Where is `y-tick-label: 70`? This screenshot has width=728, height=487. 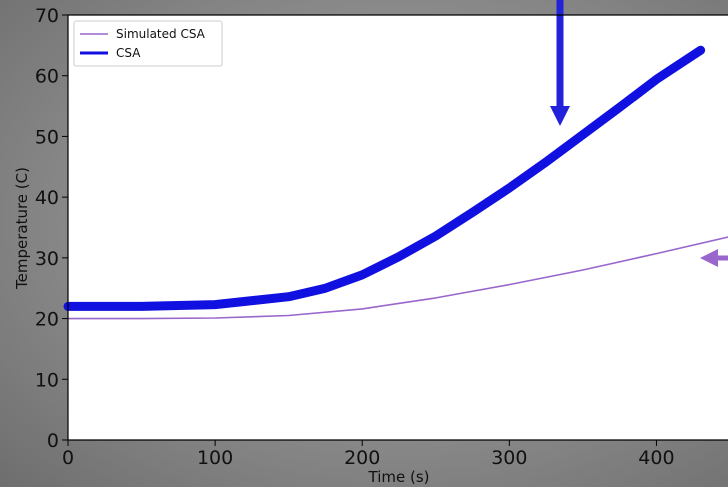
y-tick-label: 70 is located at coordinates (47, 16).